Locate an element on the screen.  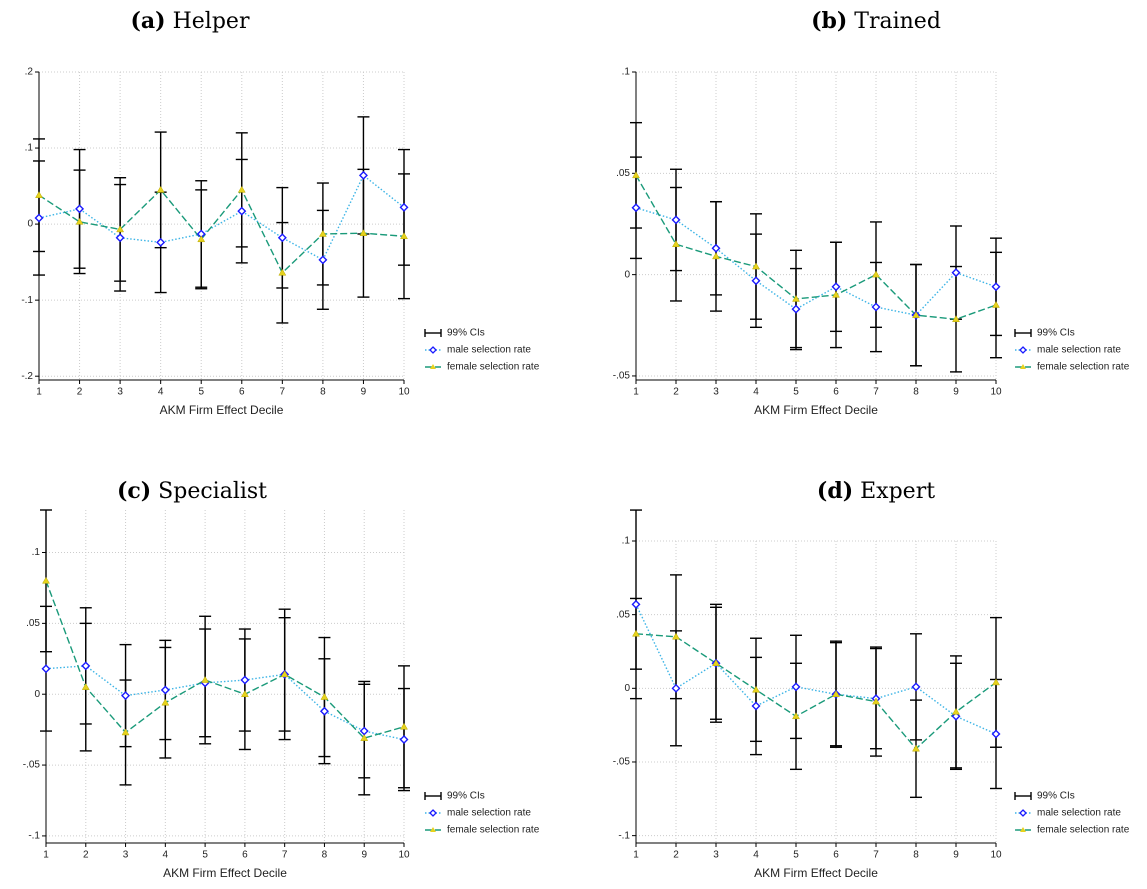
legend-label: female selection rate is located at coordinates (1083, 830).